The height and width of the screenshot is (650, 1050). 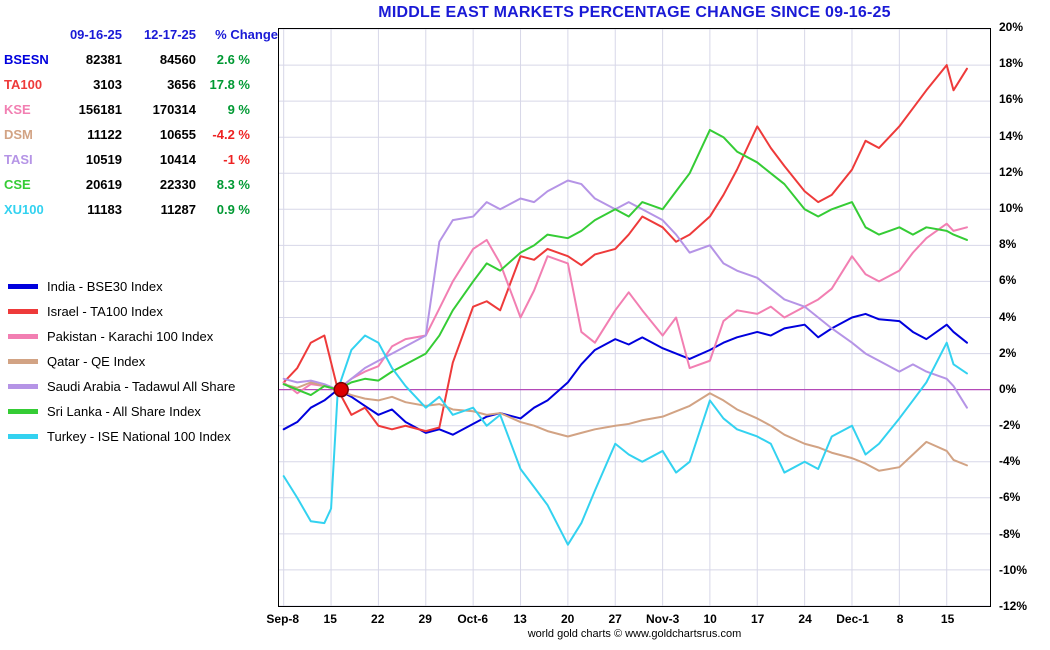 What do you see at coordinates (1011, 207) in the screenshot?
I see `y-tick-label-10: 10%` at bounding box center [1011, 207].